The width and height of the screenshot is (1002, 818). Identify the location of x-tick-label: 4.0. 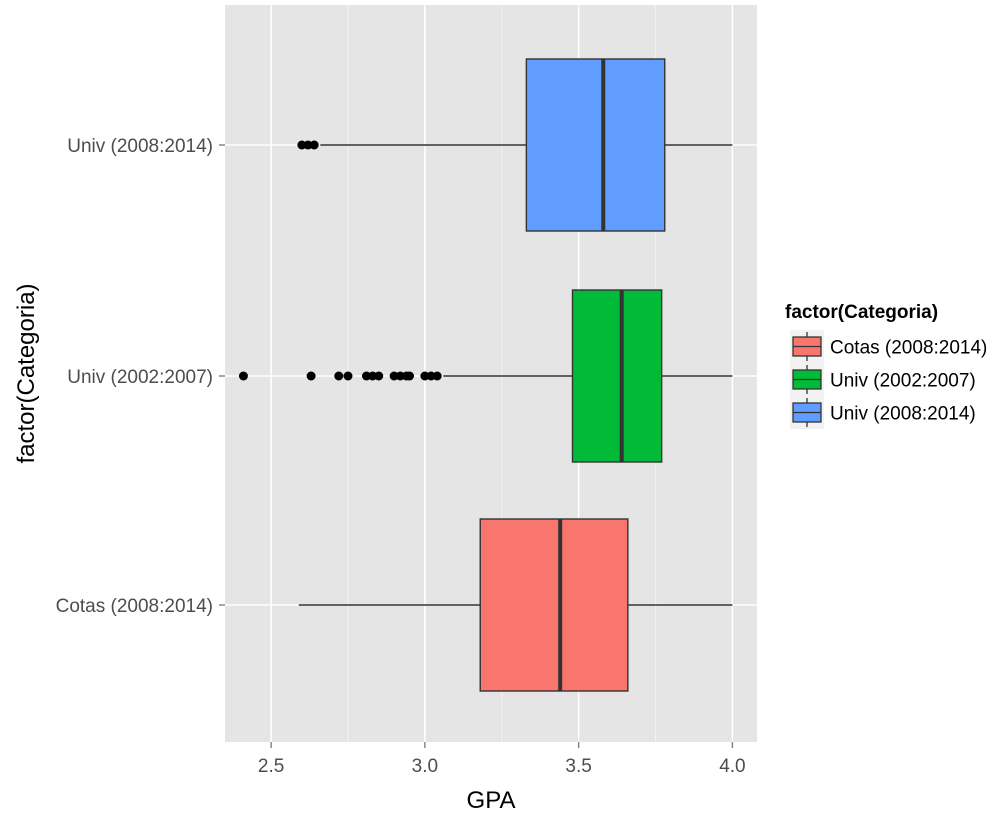
(732, 766).